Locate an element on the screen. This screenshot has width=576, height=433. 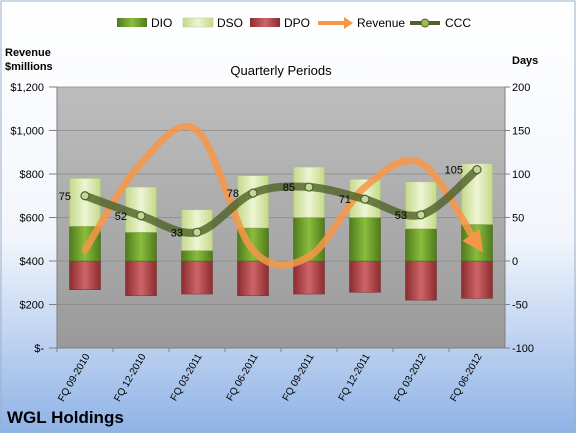
ccc-data-label: 105 is located at coordinates (454, 171).